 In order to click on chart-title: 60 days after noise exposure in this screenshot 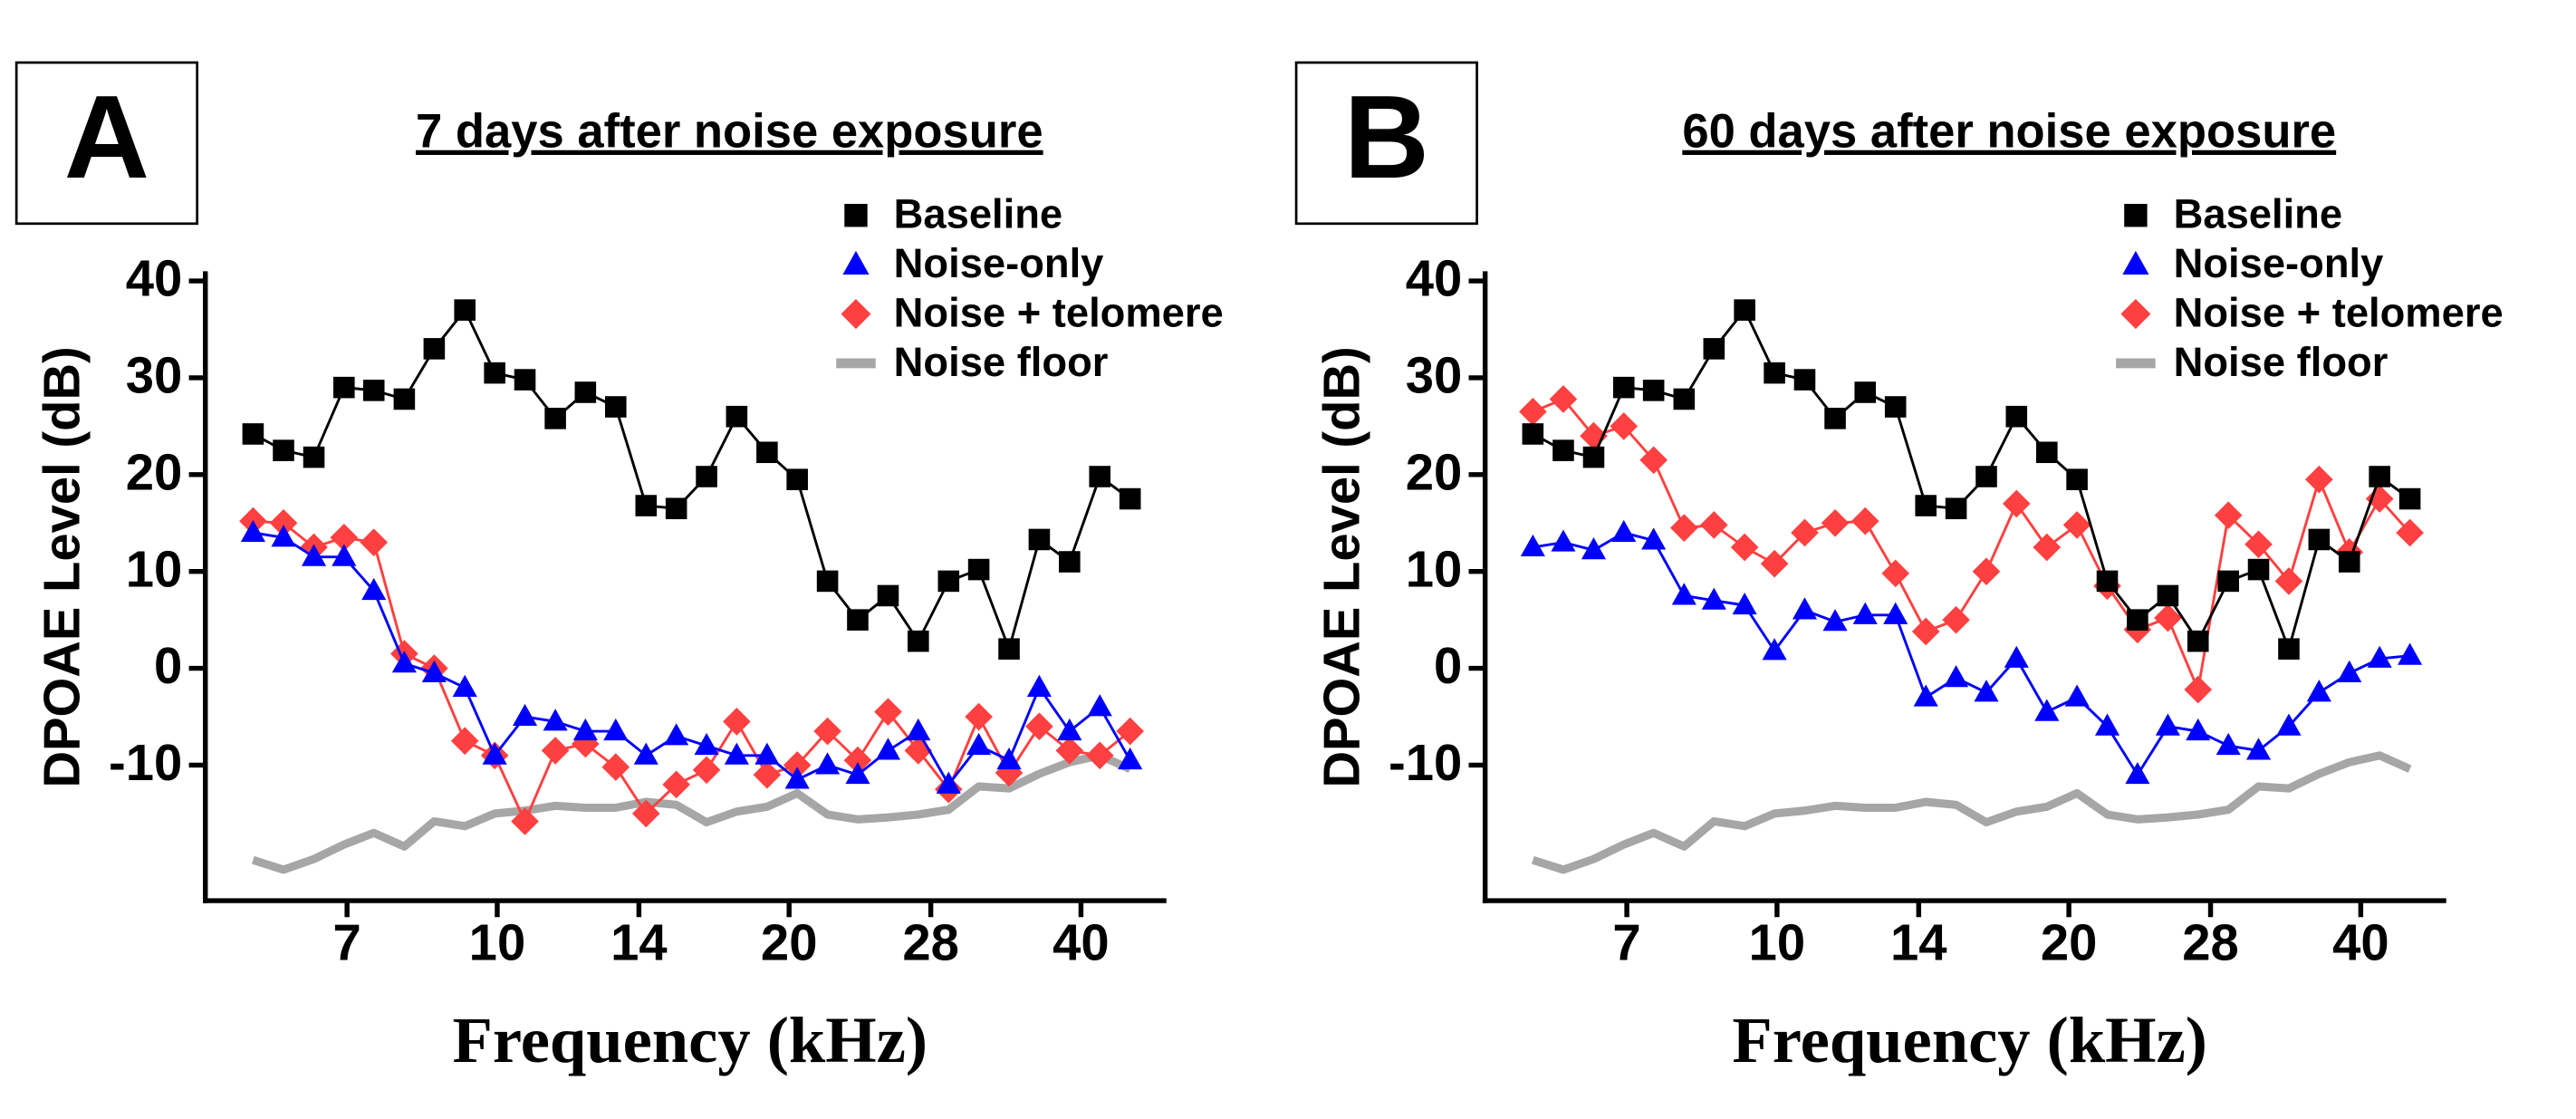, I will do `click(2009, 132)`.